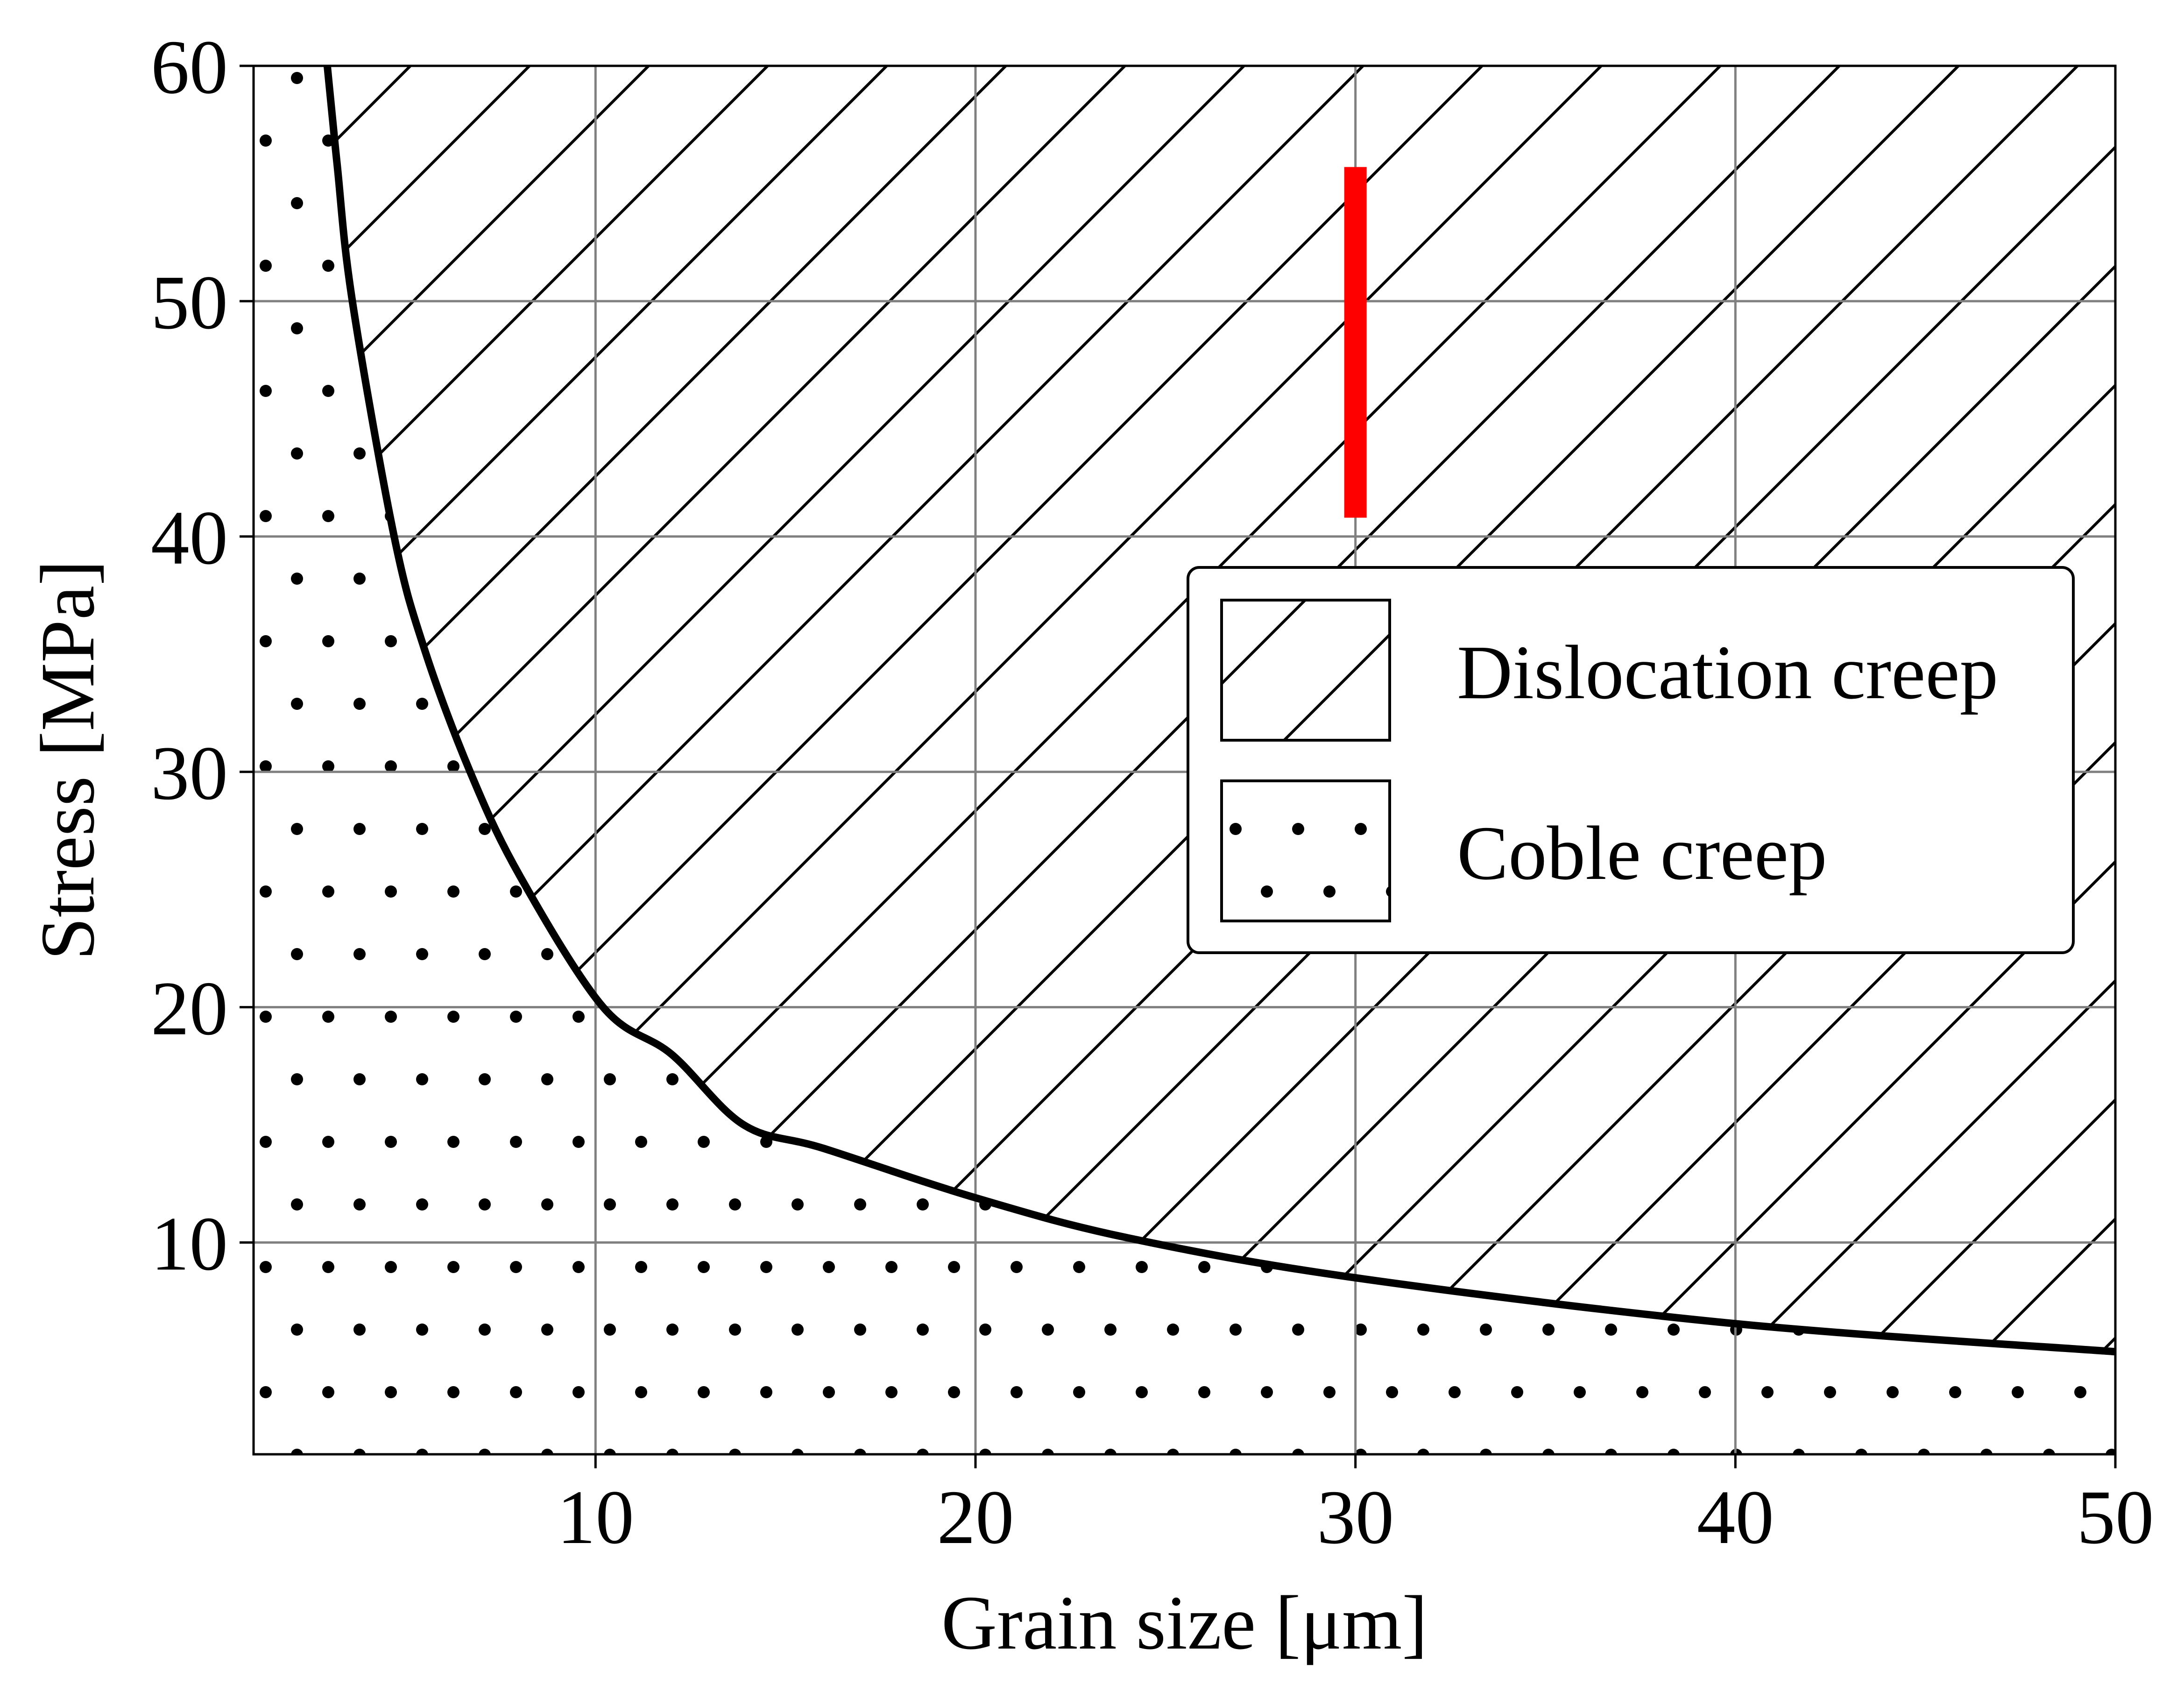  What do you see at coordinates (1735, 1517) in the screenshot?
I see `x-tick-label: 40` at bounding box center [1735, 1517].